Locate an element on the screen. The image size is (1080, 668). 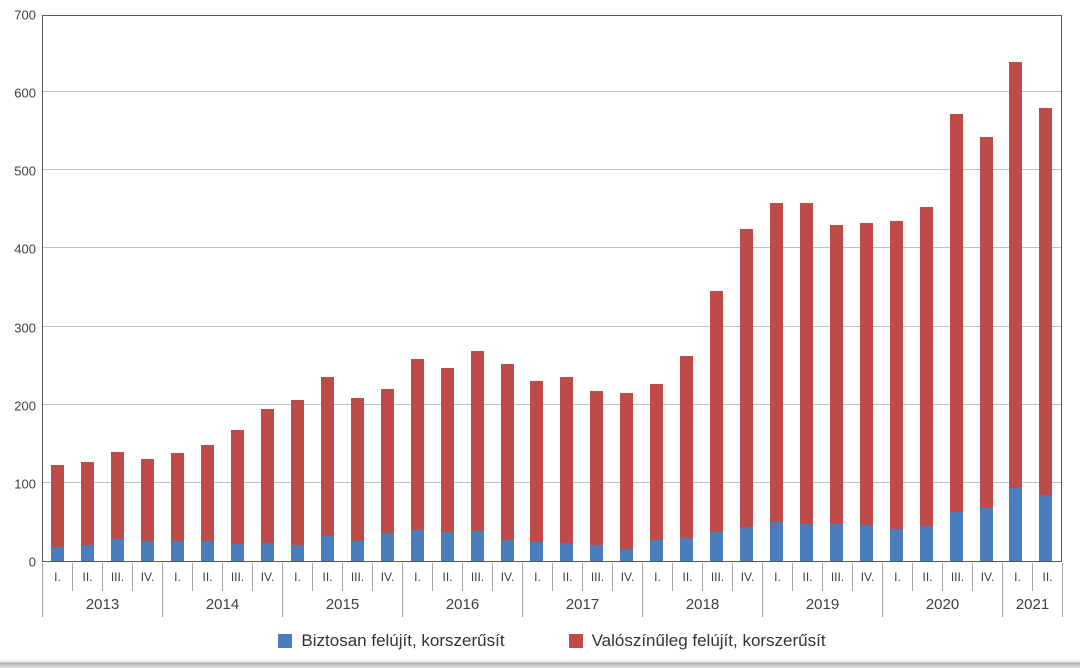
bar-2016 IV. is located at coordinates (507, 288).